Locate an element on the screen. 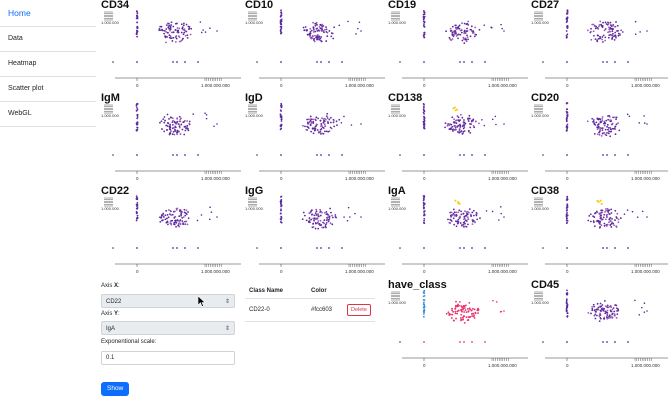 Image resolution: width=668 pixels, height=402 pixels. sidebar-item-scatter-plot: Scatter plot is located at coordinates (48, 89).